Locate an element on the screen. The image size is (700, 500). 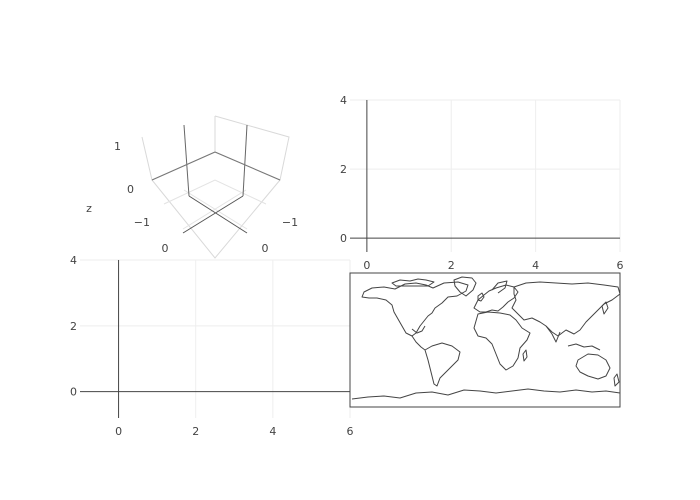
geo-frame is located at coordinates (485, 340).